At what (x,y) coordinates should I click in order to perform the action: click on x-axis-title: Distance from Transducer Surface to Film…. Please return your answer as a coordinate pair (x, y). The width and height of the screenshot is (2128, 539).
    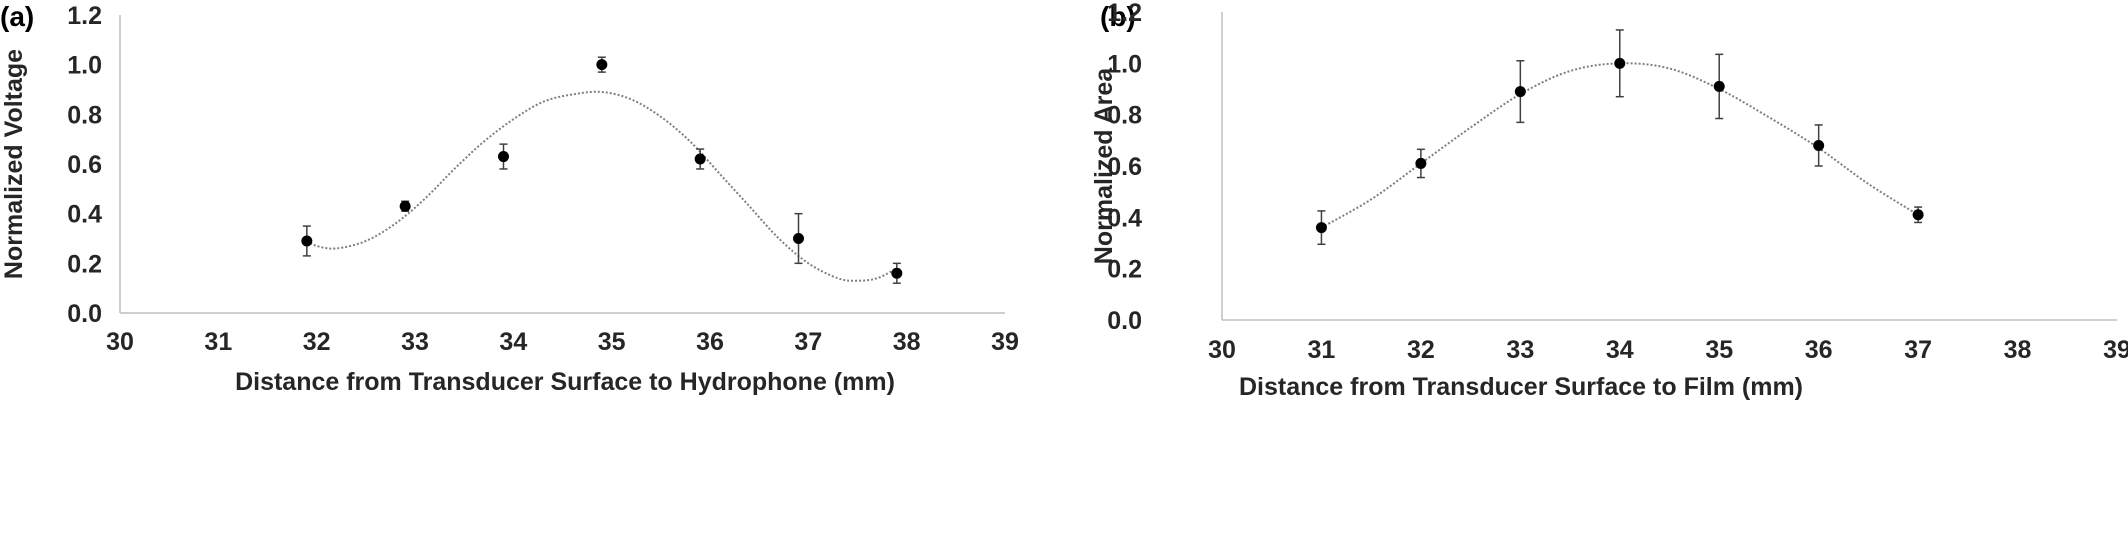
    Looking at the image, I should click on (1521, 387).